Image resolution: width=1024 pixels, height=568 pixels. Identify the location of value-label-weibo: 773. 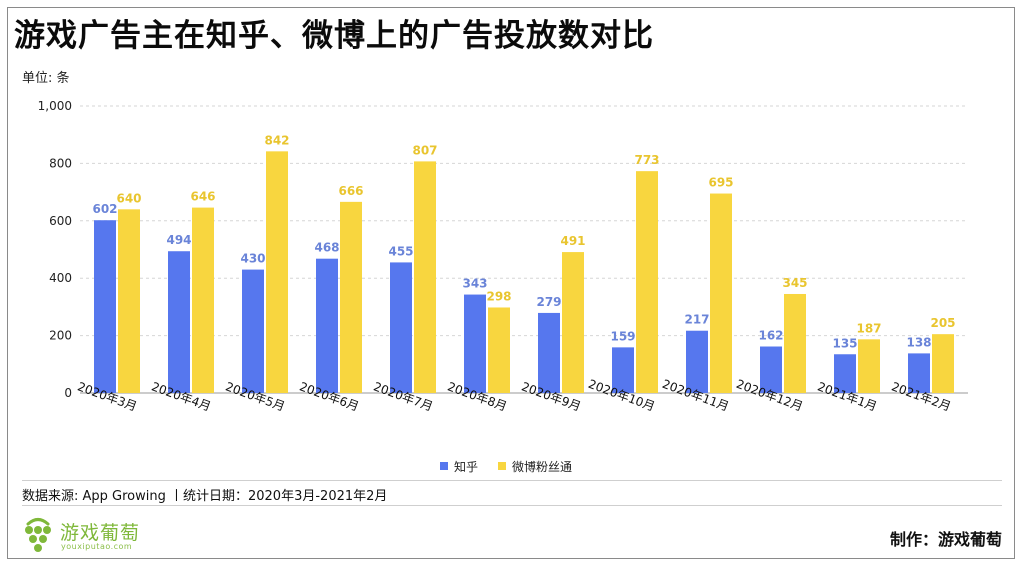
(646, 160).